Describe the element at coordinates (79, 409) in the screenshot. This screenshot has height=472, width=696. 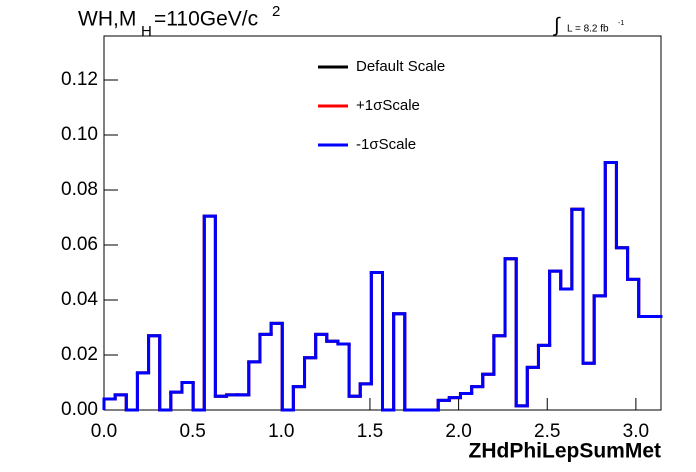
I see `y-tick-label: 0.00` at that location.